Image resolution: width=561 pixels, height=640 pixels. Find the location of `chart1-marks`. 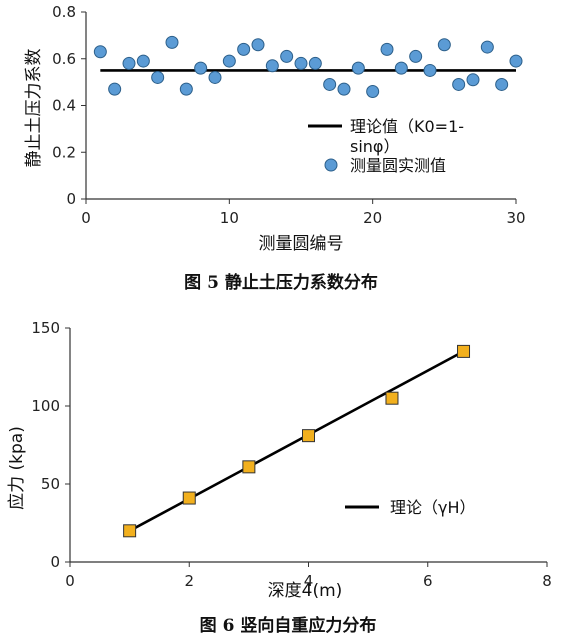

chart1-marks is located at coordinates (308, 66).